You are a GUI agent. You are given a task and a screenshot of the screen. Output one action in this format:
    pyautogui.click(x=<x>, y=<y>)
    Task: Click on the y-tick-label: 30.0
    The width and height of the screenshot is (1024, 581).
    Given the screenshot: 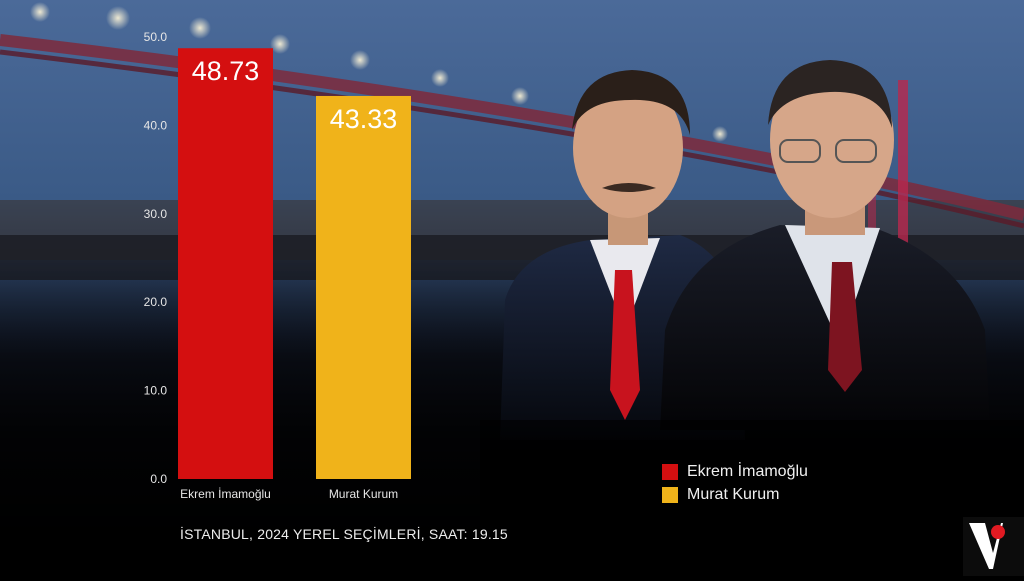 What is the action you would take?
    pyautogui.click(x=156, y=214)
    